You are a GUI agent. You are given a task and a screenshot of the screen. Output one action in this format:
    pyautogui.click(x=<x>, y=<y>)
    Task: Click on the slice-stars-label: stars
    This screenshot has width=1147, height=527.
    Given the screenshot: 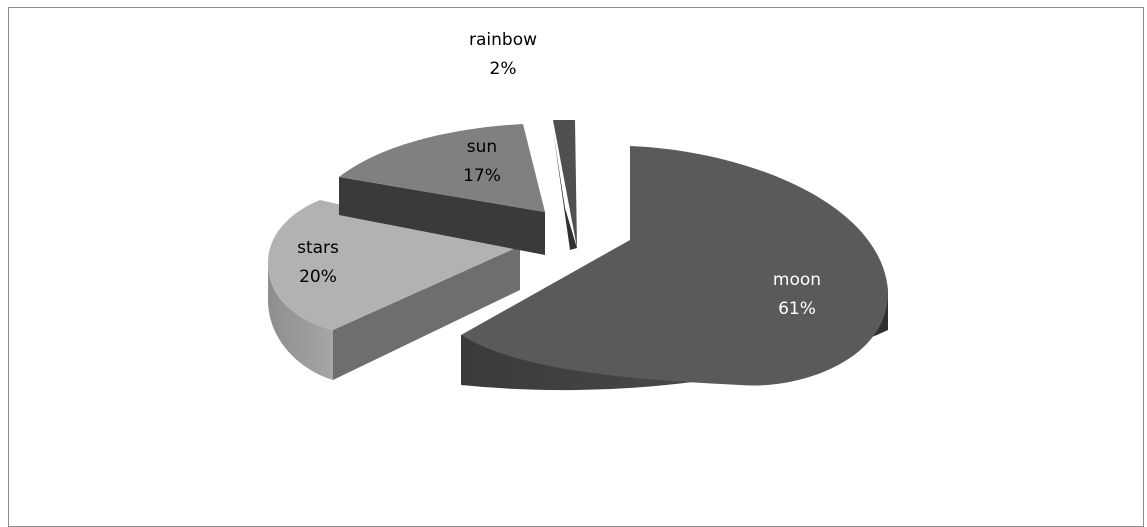 What is the action you would take?
    pyautogui.click(x=318, y=248)
    